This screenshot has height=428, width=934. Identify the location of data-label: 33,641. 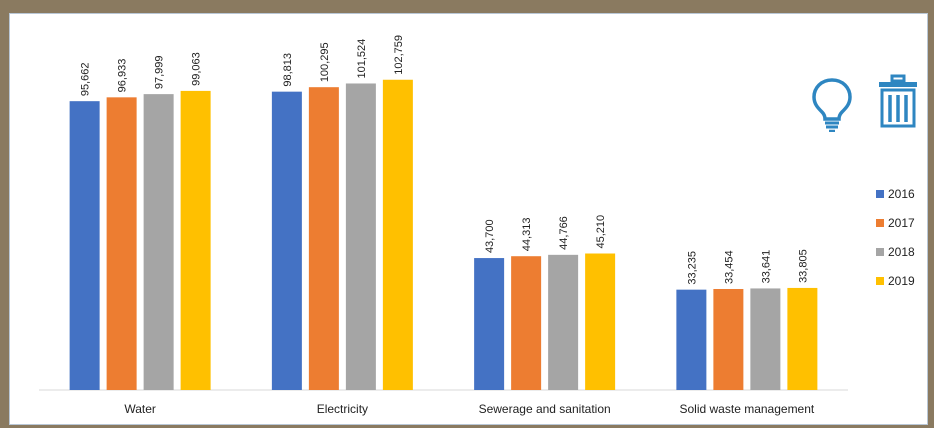
(766, 267).